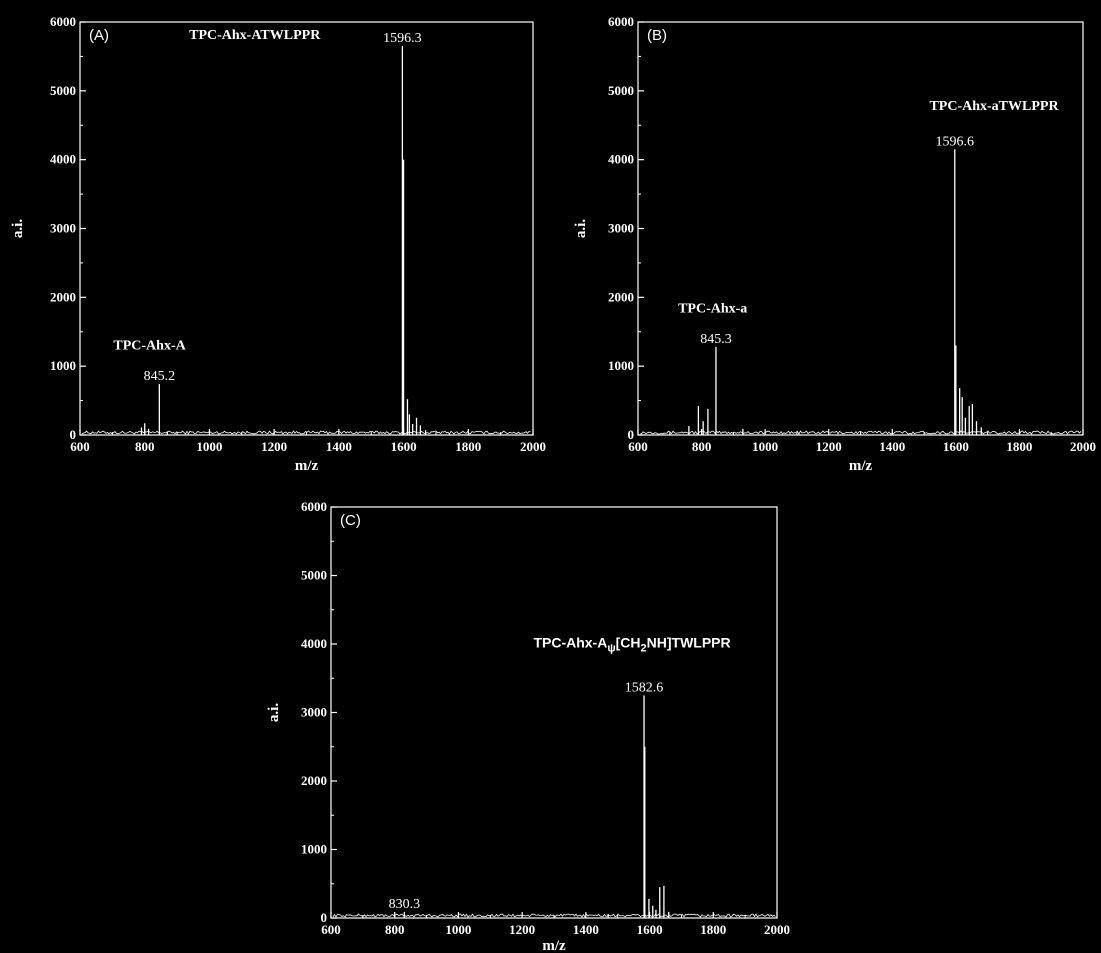 The image size is (1101, 953). I want to click on compound-label: TPC-Ahx-a, so click(712, 308).